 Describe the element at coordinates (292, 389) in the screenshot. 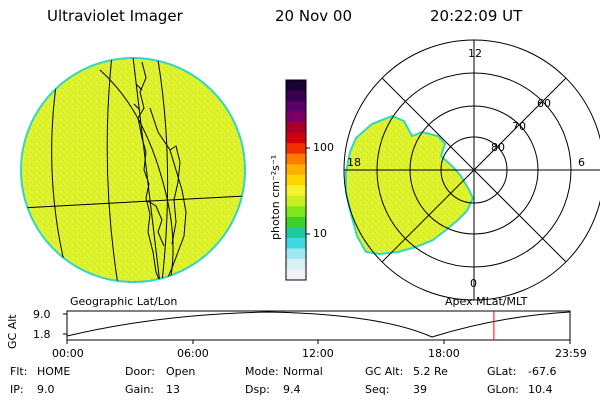

I see `status-dsp-value: 9.4` at that location.